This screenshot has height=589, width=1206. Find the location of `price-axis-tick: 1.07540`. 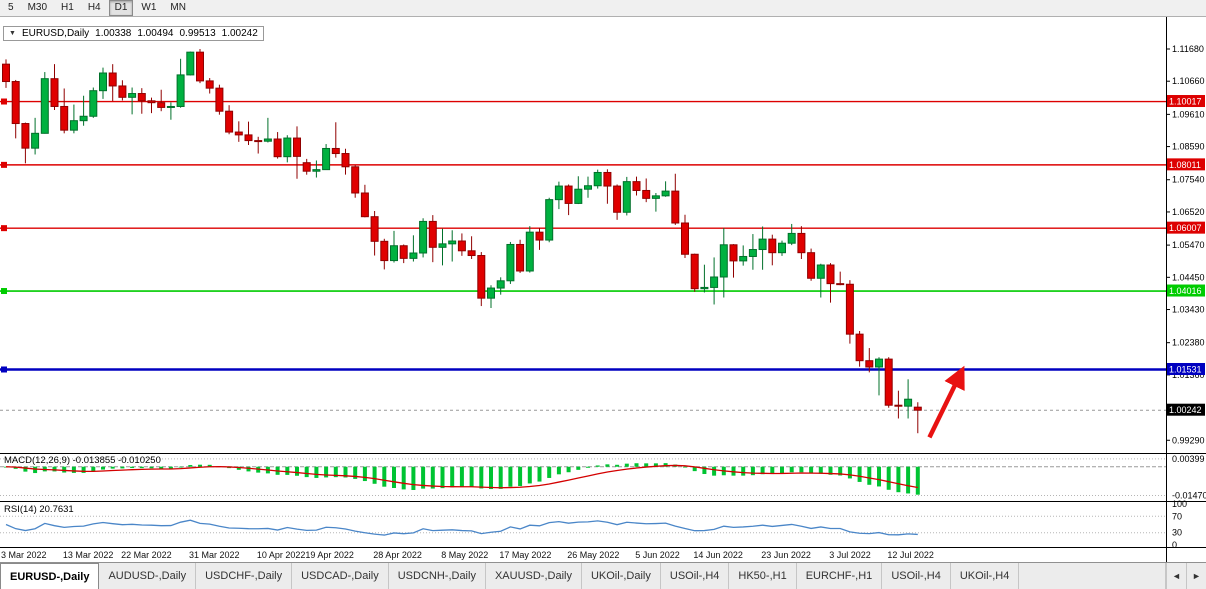

price-axis-tick: 1.07540 is located at coordinates (1188, 180).